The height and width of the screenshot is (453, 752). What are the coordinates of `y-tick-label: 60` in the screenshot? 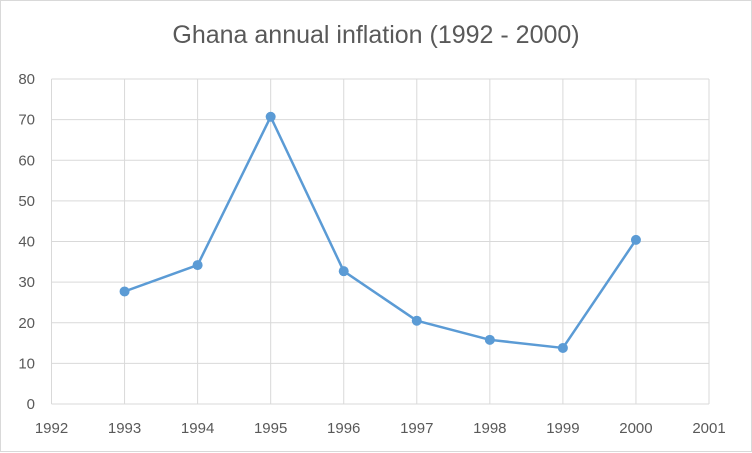 It's located at (26, 160).